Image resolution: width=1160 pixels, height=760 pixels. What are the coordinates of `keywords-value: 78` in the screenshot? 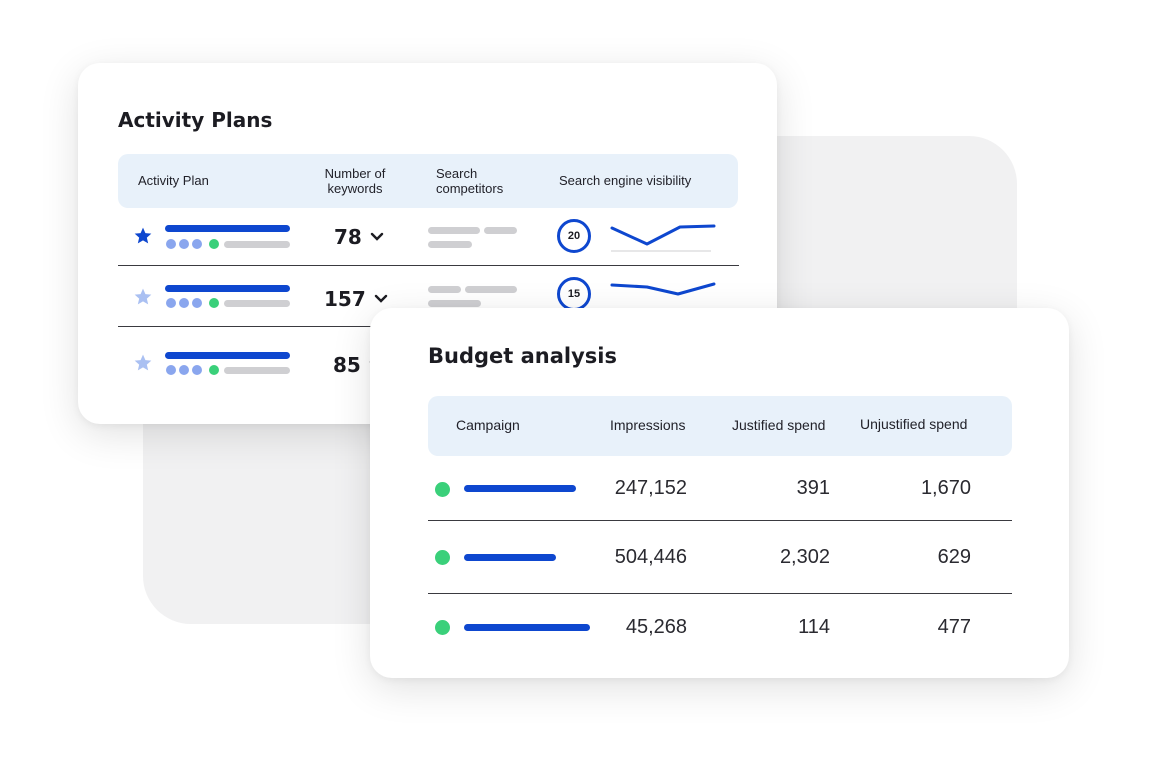 It's located at (348, 237).